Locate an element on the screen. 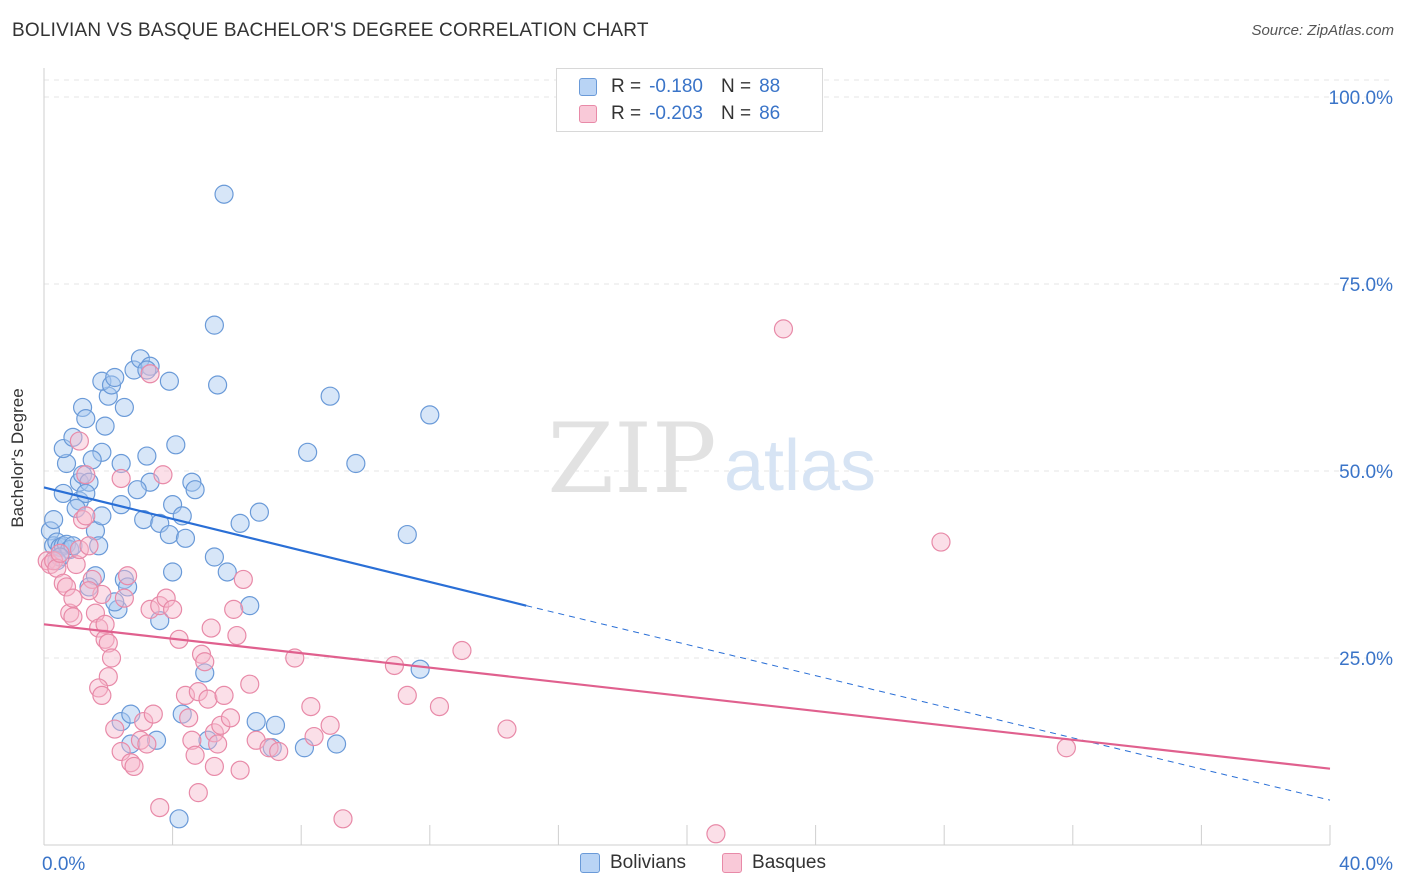  legend-n-value-basques: 86 is located at coordinates (770, 113).